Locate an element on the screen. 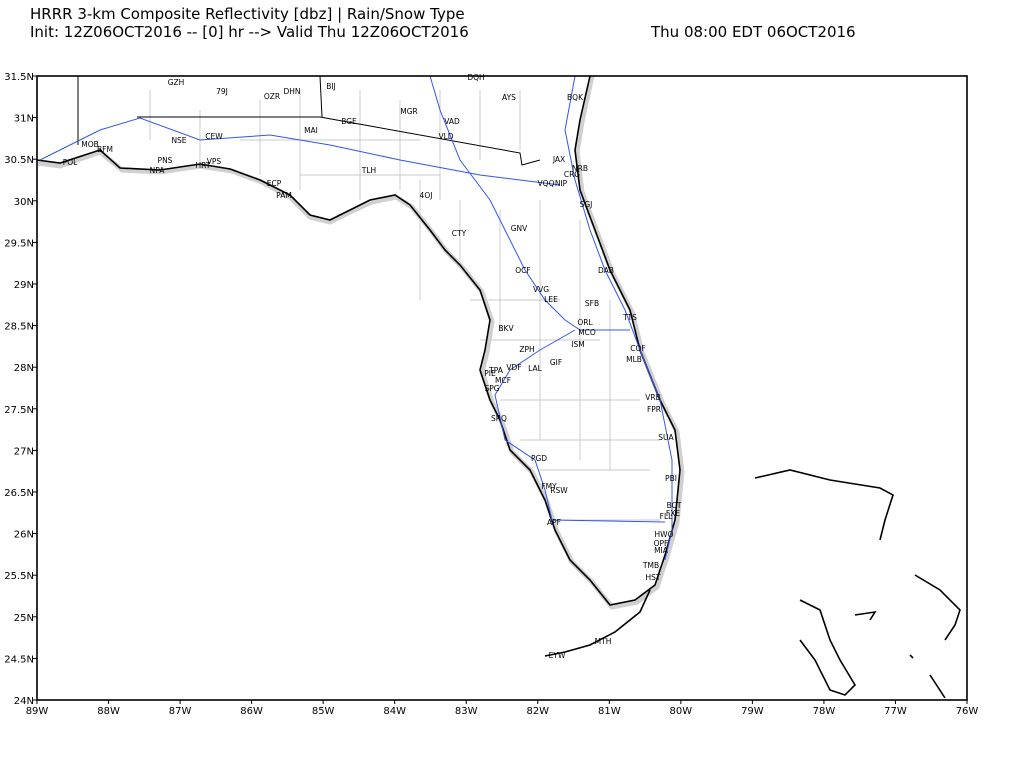 The image size is (1024, 772). station-label: LAL is located at coordinates (535, 368).